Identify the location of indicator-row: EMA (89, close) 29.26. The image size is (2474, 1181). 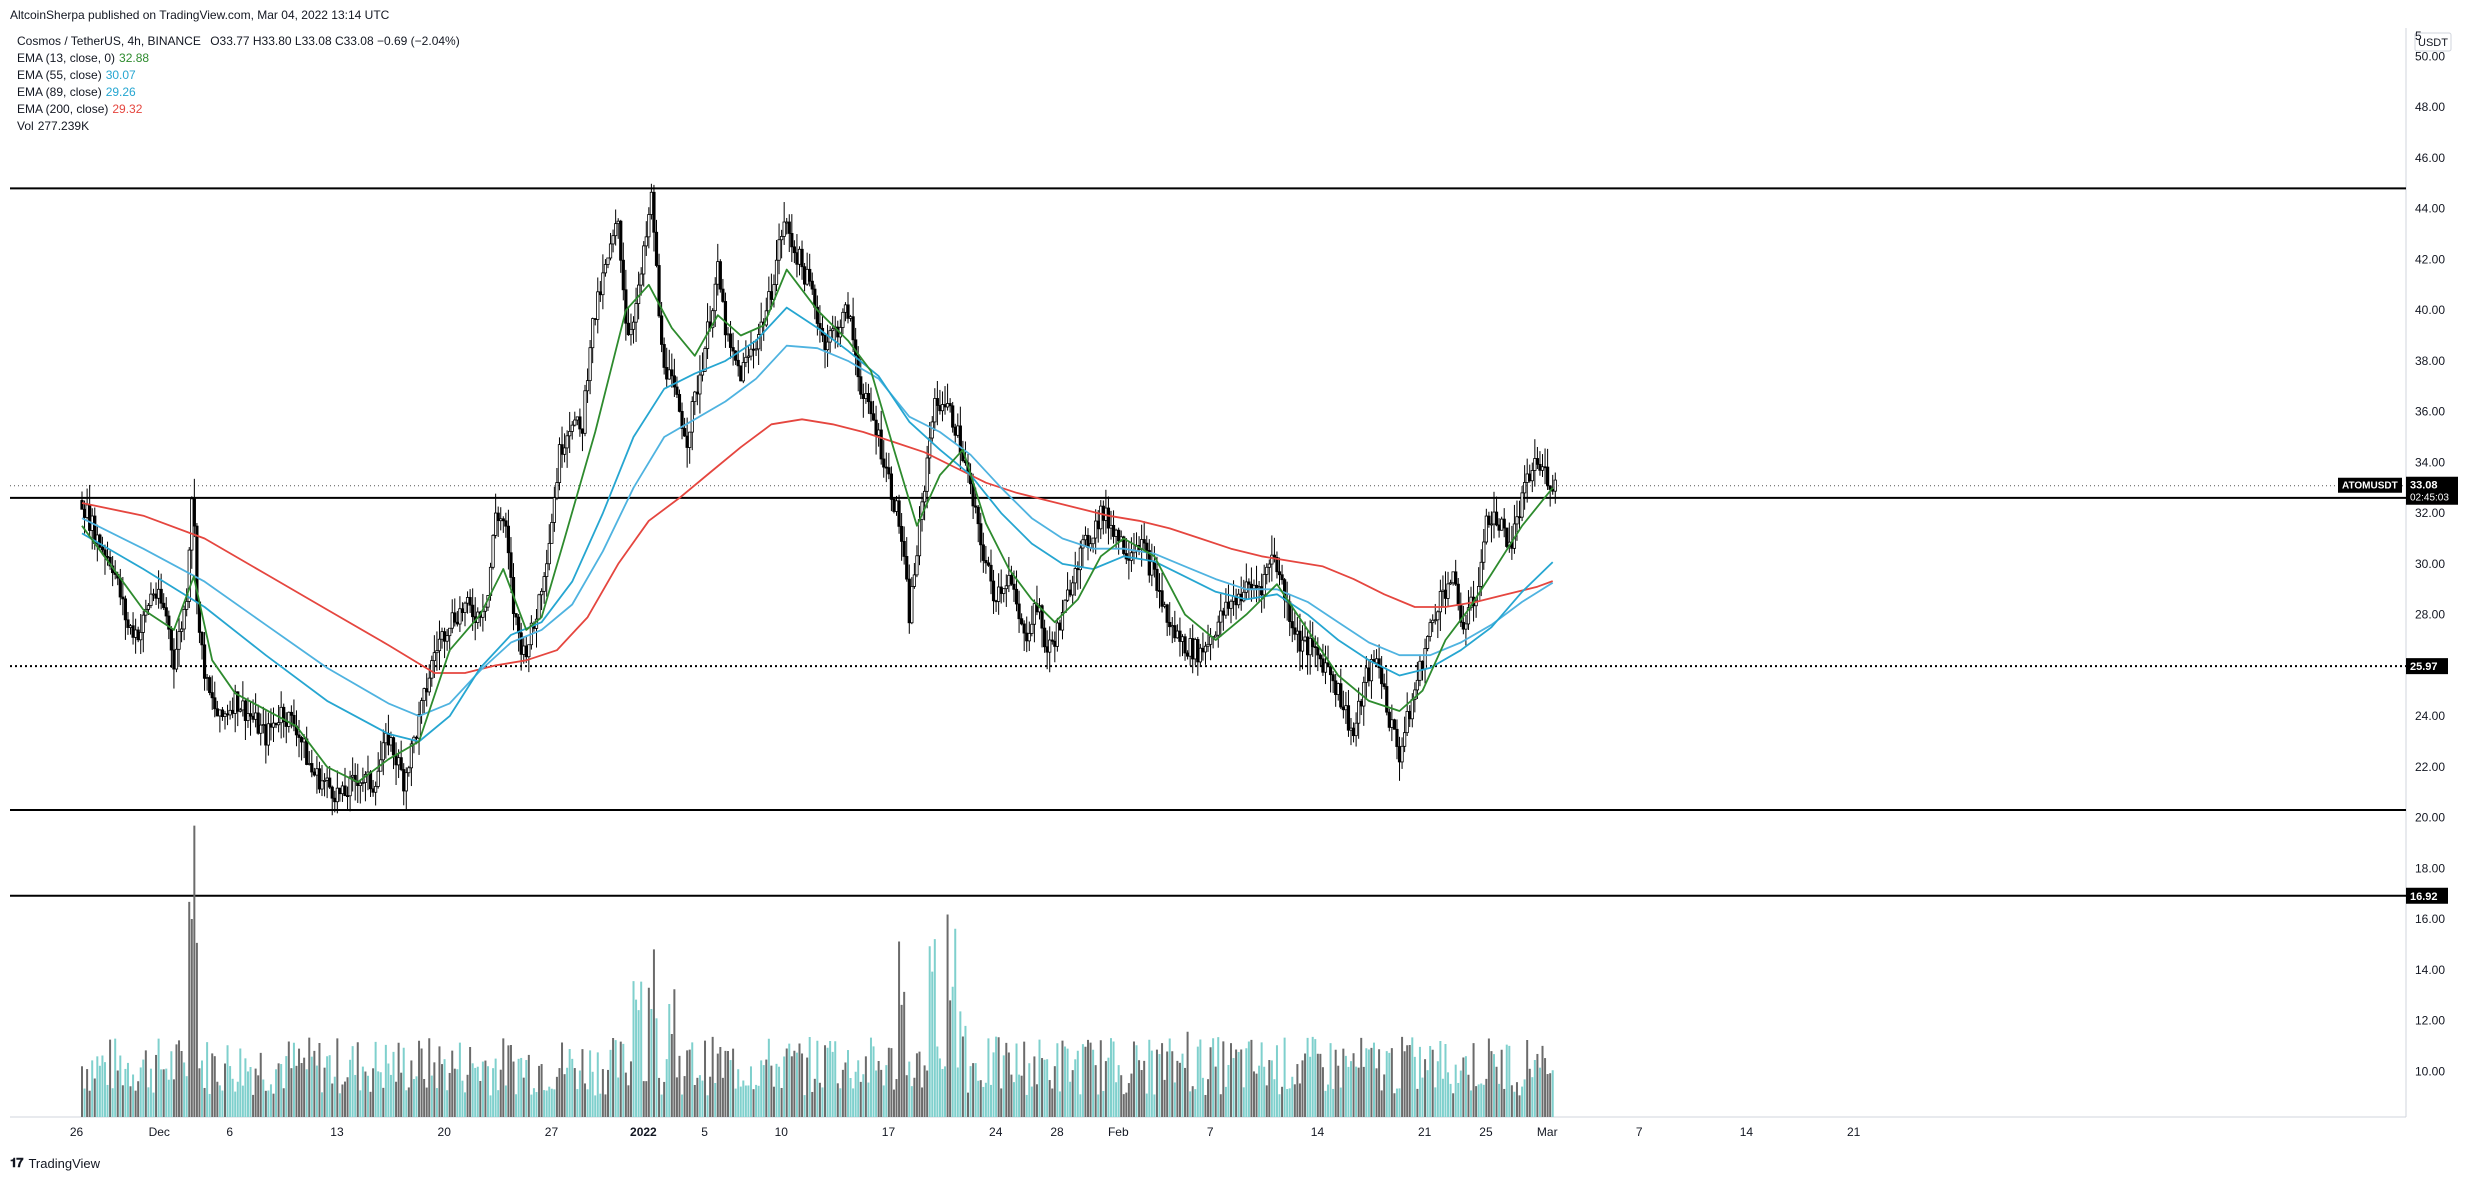
(238, 92).